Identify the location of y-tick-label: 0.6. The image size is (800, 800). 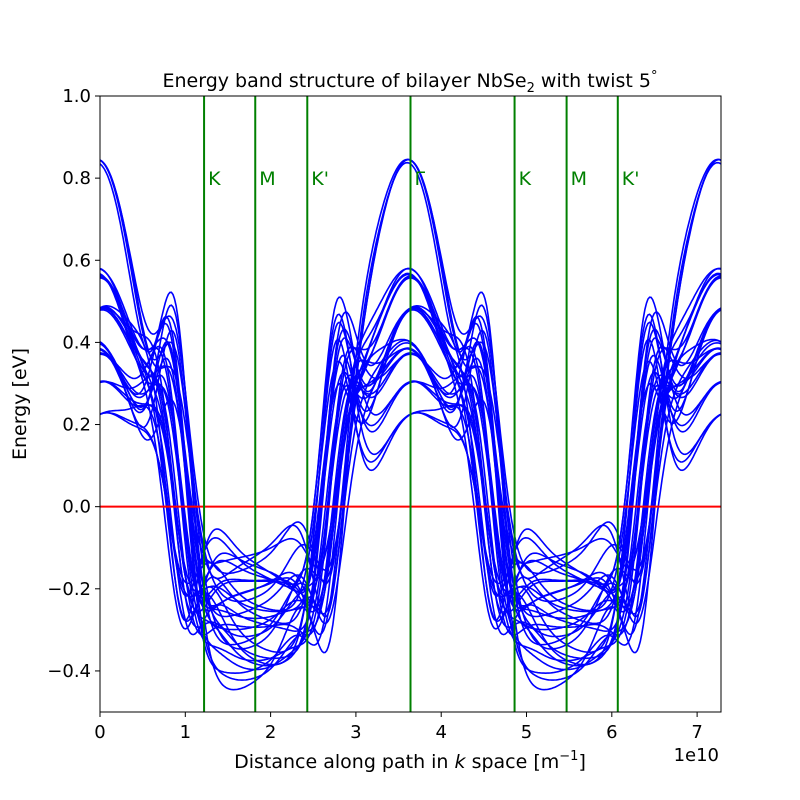
(76, 260).